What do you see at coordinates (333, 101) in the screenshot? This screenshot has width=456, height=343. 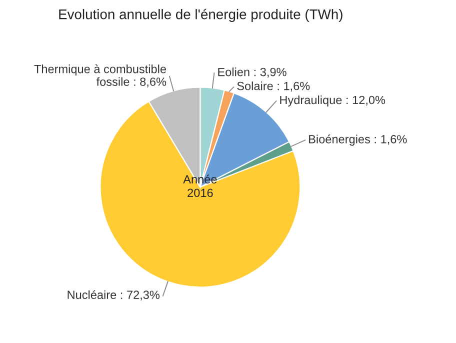 I see `slice-label: Hydraulique : 12,0%` at bounding box center [333, 101].